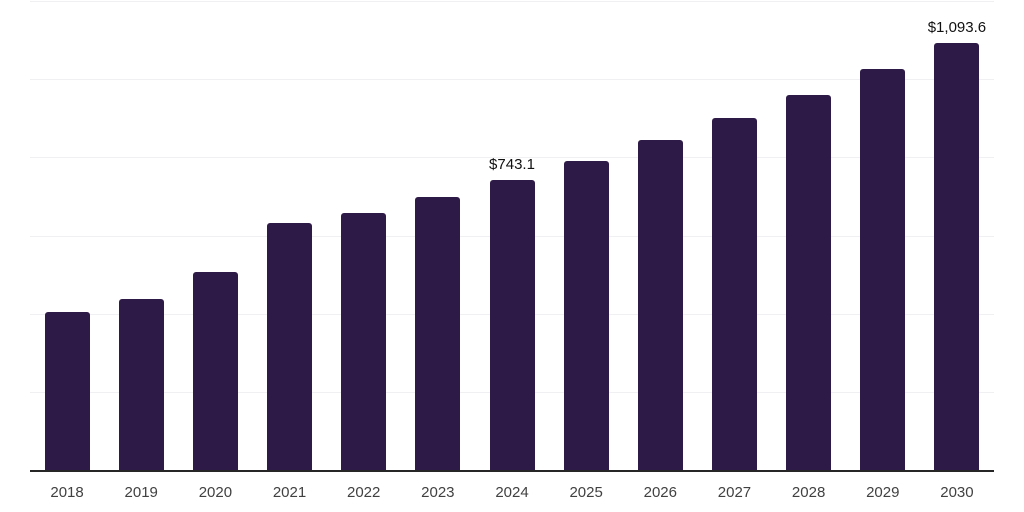 The height and width of the screenshot is (512, 1024). Describe the element at coordinates (660, 492) in the screenshot. I see `x-tick-label-2026: 2026` at that location.